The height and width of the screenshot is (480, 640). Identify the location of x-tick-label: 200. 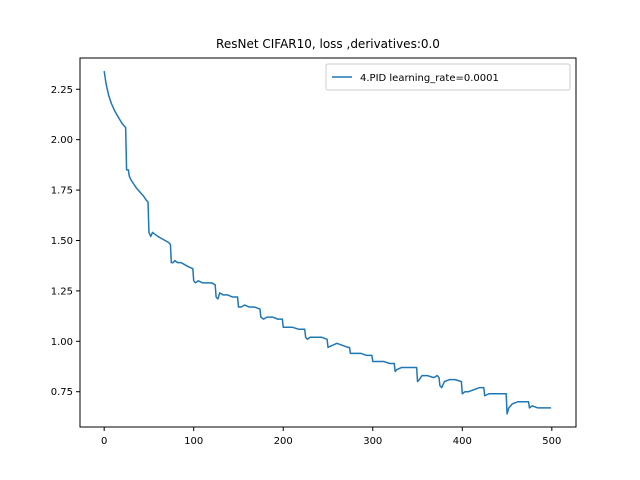
(283, 441).